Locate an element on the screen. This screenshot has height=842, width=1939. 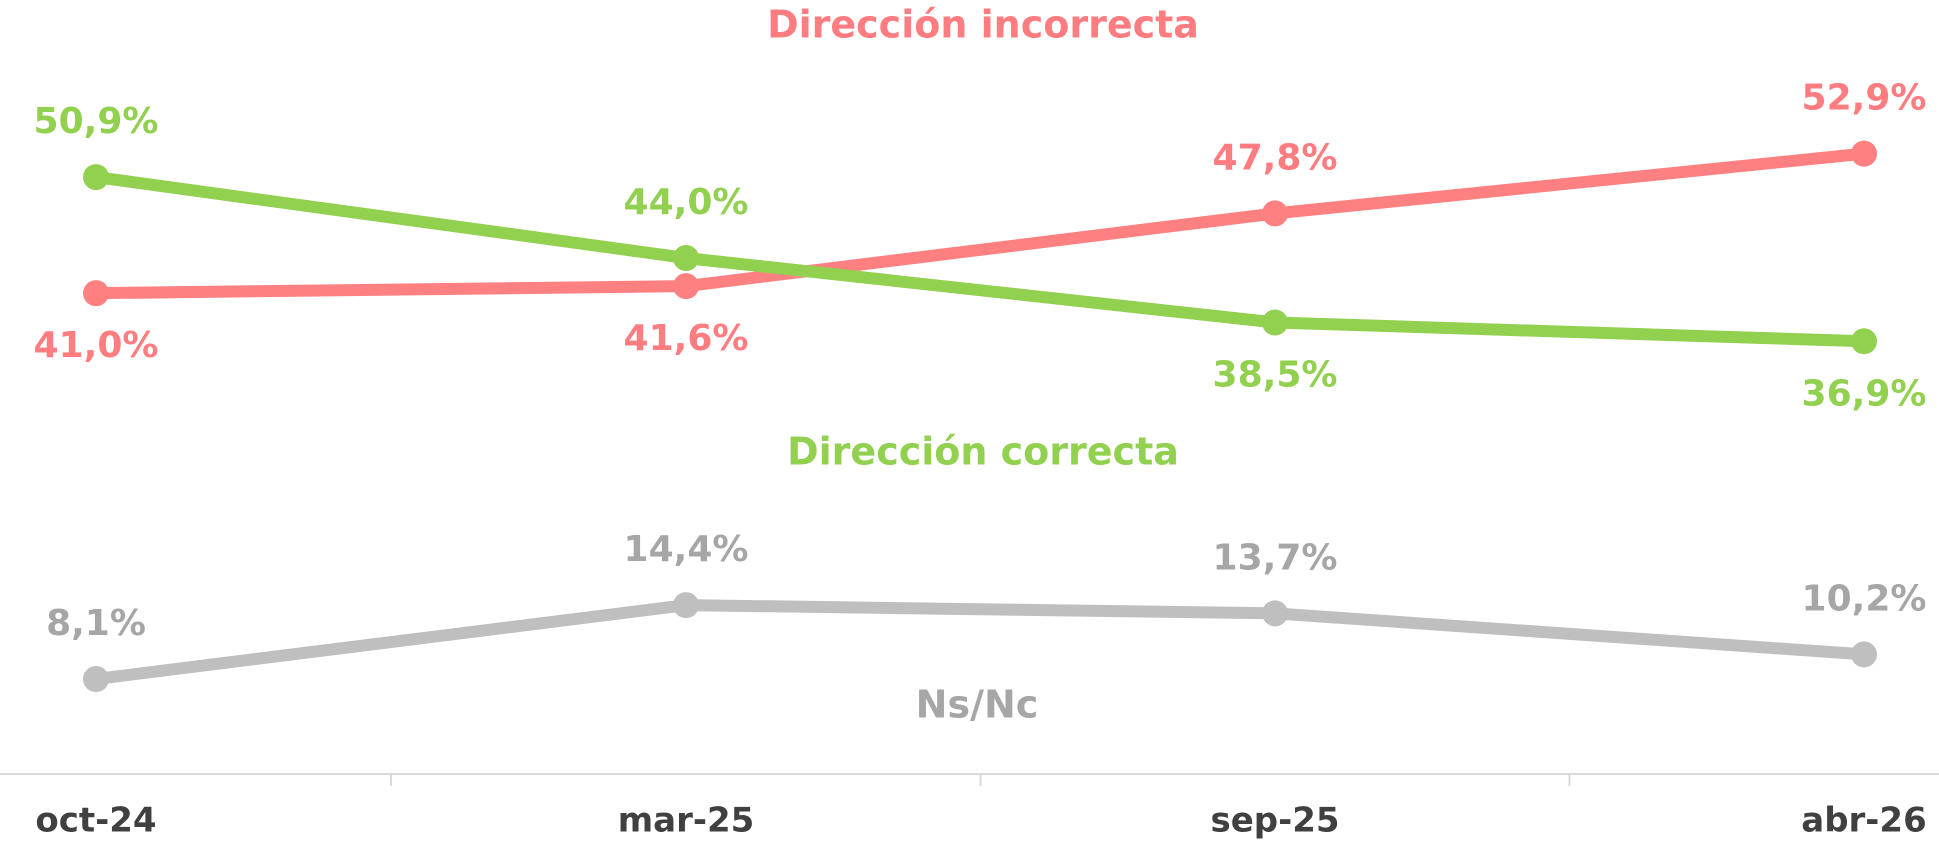
data-label: 36,9% is located at coordinates (1864, 393).